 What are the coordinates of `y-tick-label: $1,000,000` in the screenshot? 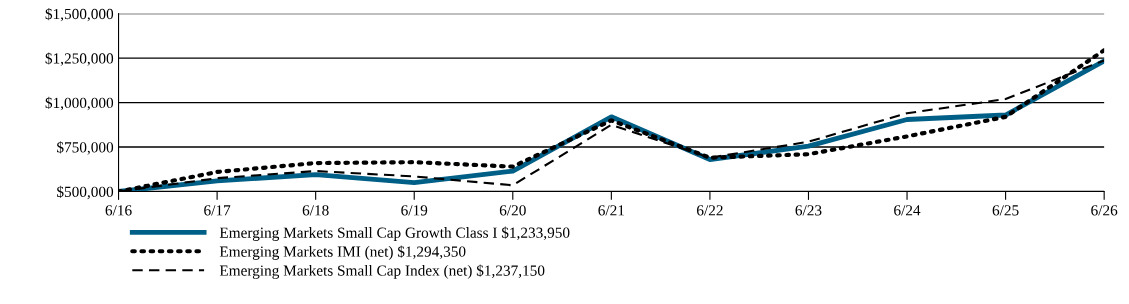 It's located at (79, 103).